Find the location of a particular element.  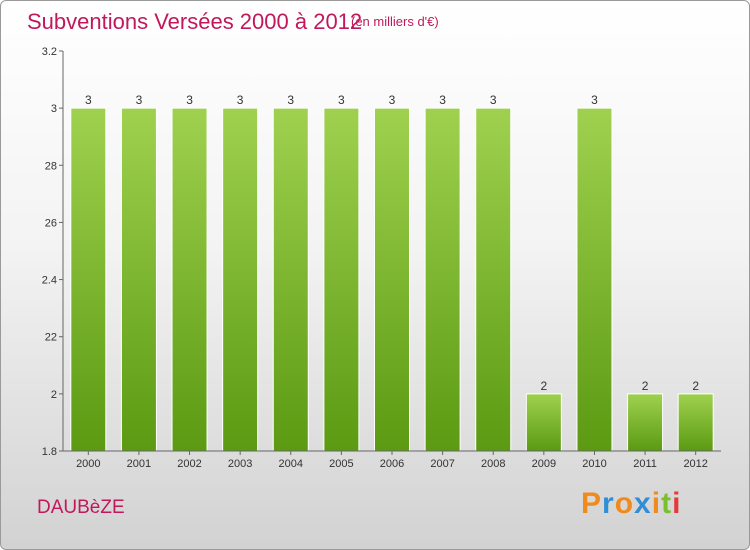

bar-2000 is located at coordinates (88, 279).